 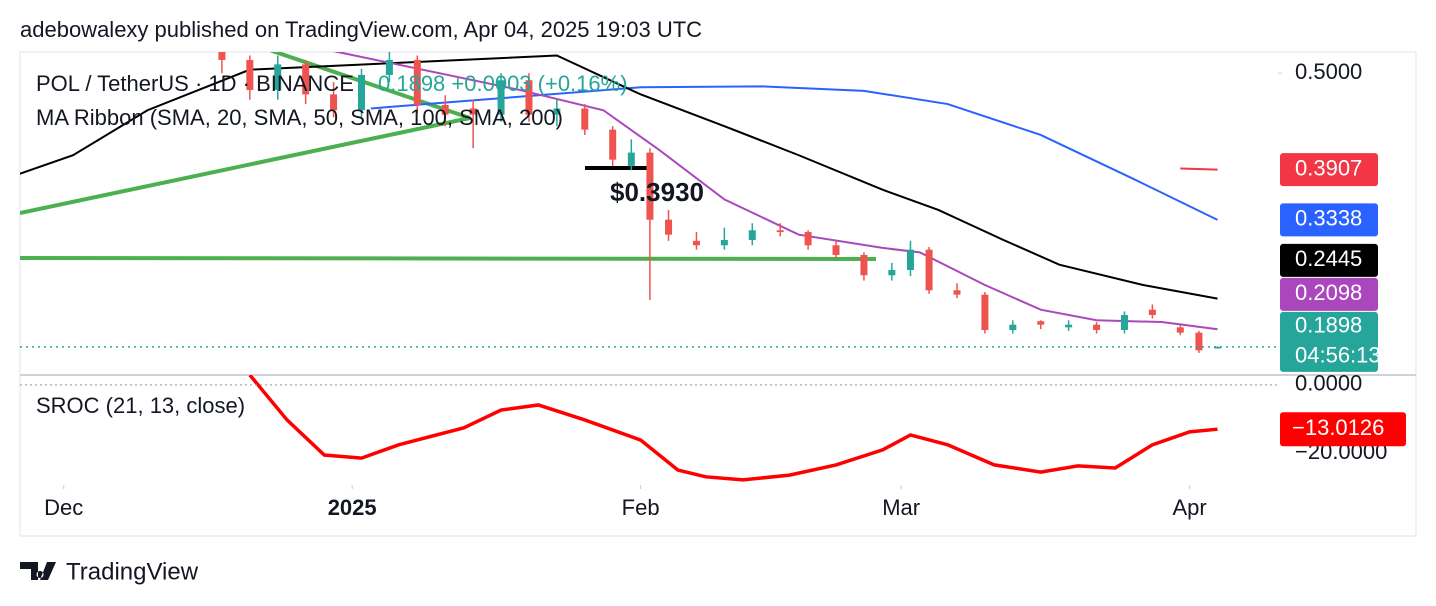 I want to click on price-label: 0.2445, so click(x=1329, y=260).